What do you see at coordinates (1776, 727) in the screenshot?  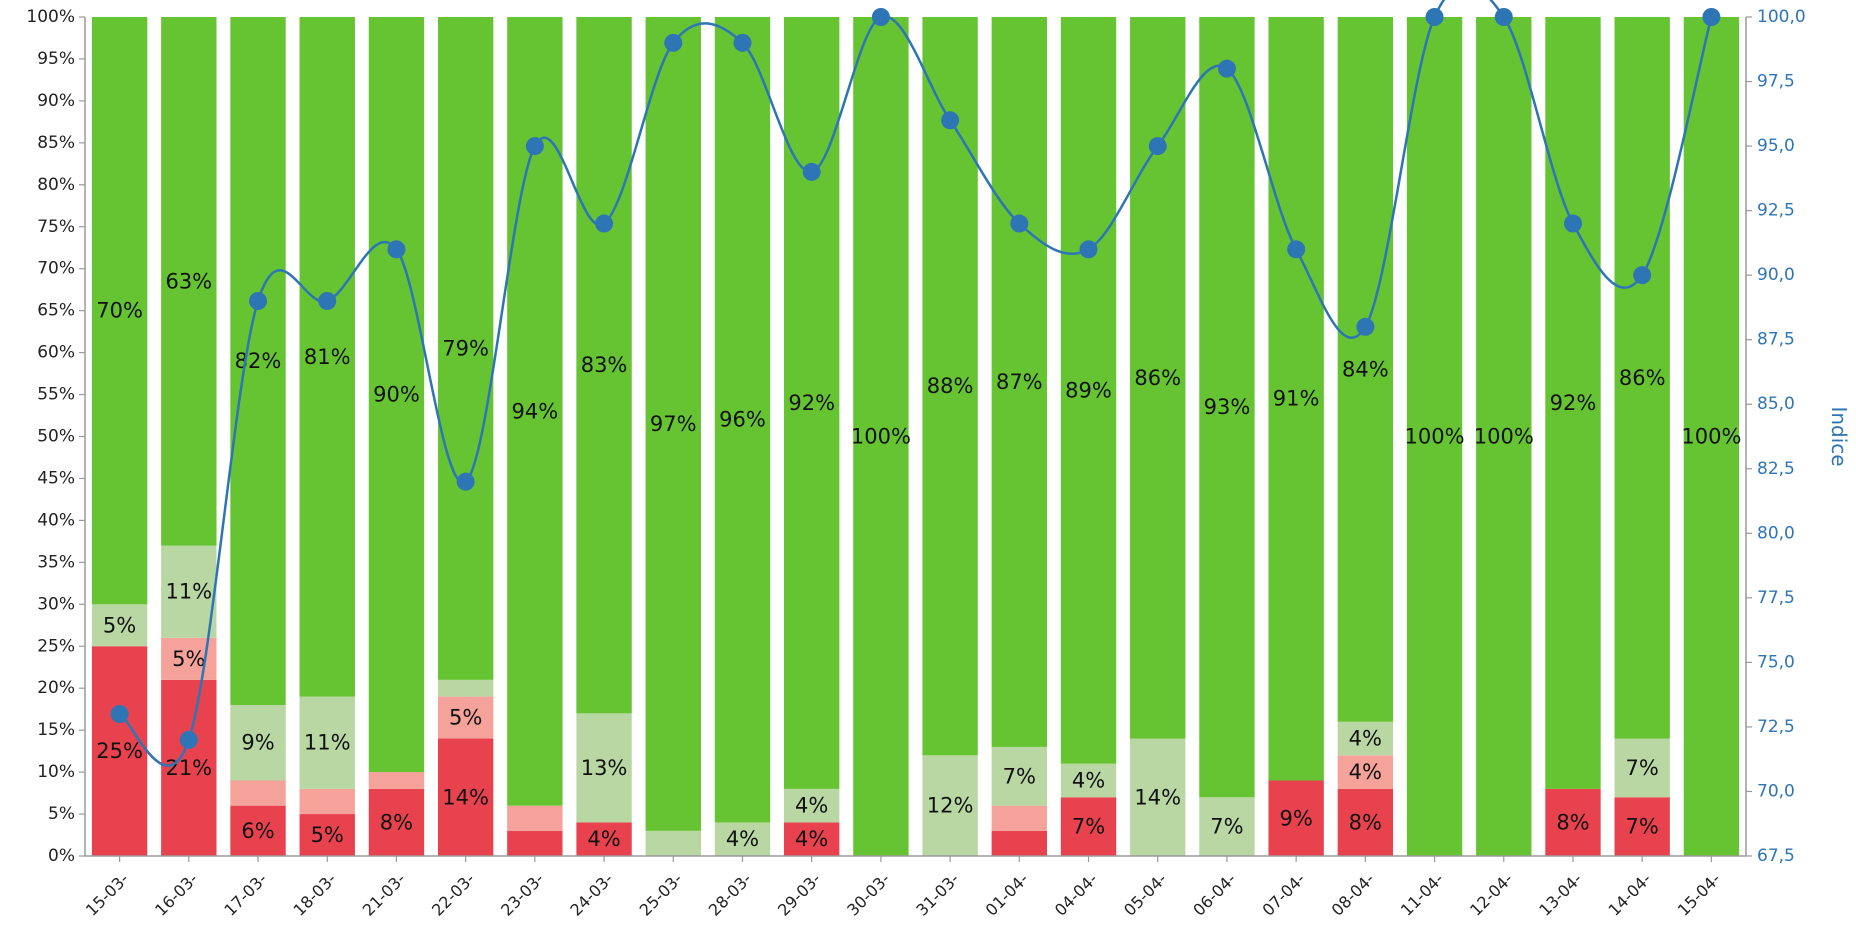 I see `y-right-tick-label: 72,5` at bounding box center [1776, 727].